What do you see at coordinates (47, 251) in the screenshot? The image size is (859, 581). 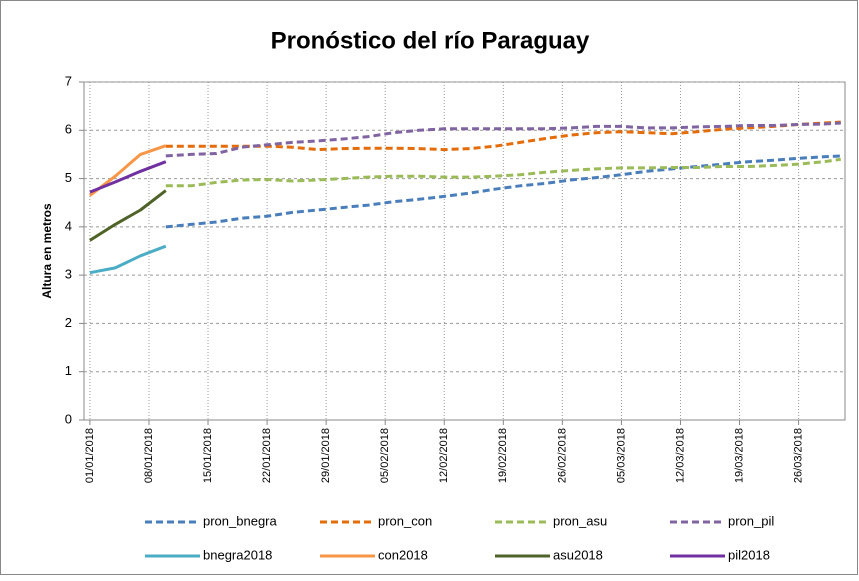 I see `y-axis-label: Altura en metros` at bounding box center [47, 251].